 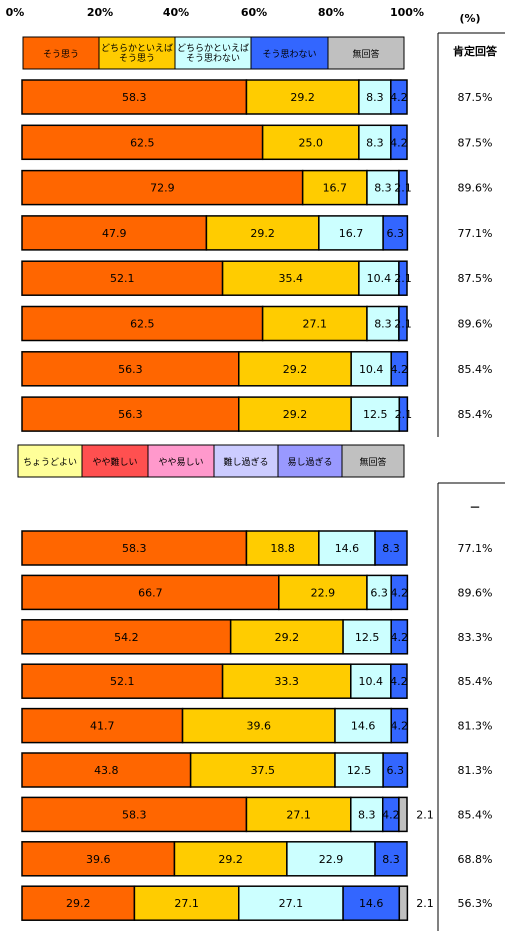 I want to click on positive-rate-value: 81.3%, so click(x=475, y=770).